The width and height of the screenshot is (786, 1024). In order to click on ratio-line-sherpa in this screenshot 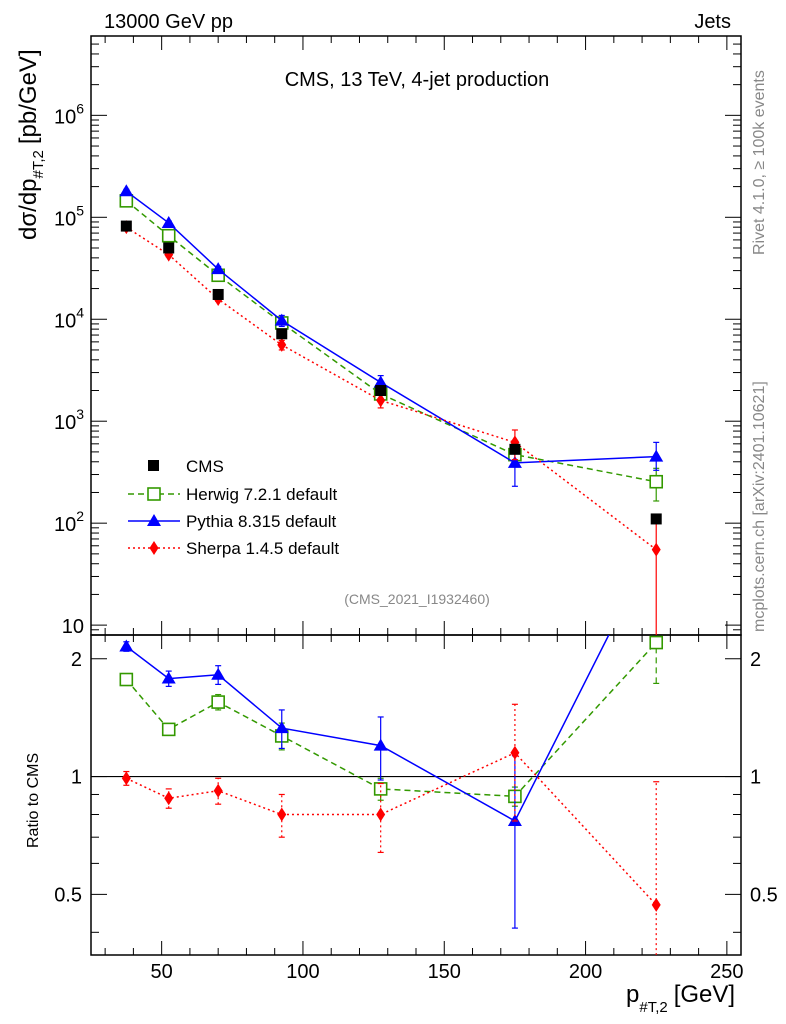, I will do `click(391, 828)`.